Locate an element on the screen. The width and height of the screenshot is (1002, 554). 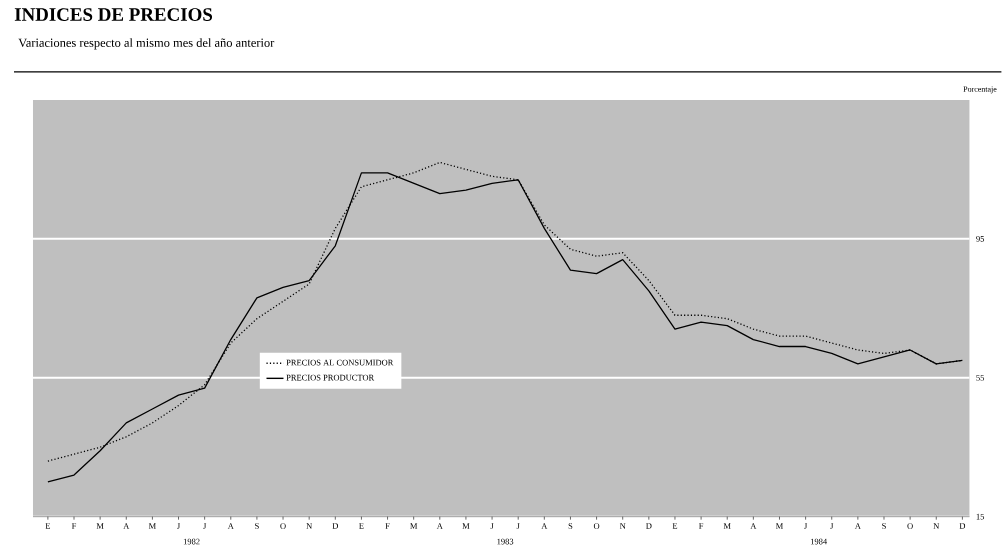
chart-subtitle: Variaciones respecto al mismo mes del año anterior is located at coordinates (146, 44).